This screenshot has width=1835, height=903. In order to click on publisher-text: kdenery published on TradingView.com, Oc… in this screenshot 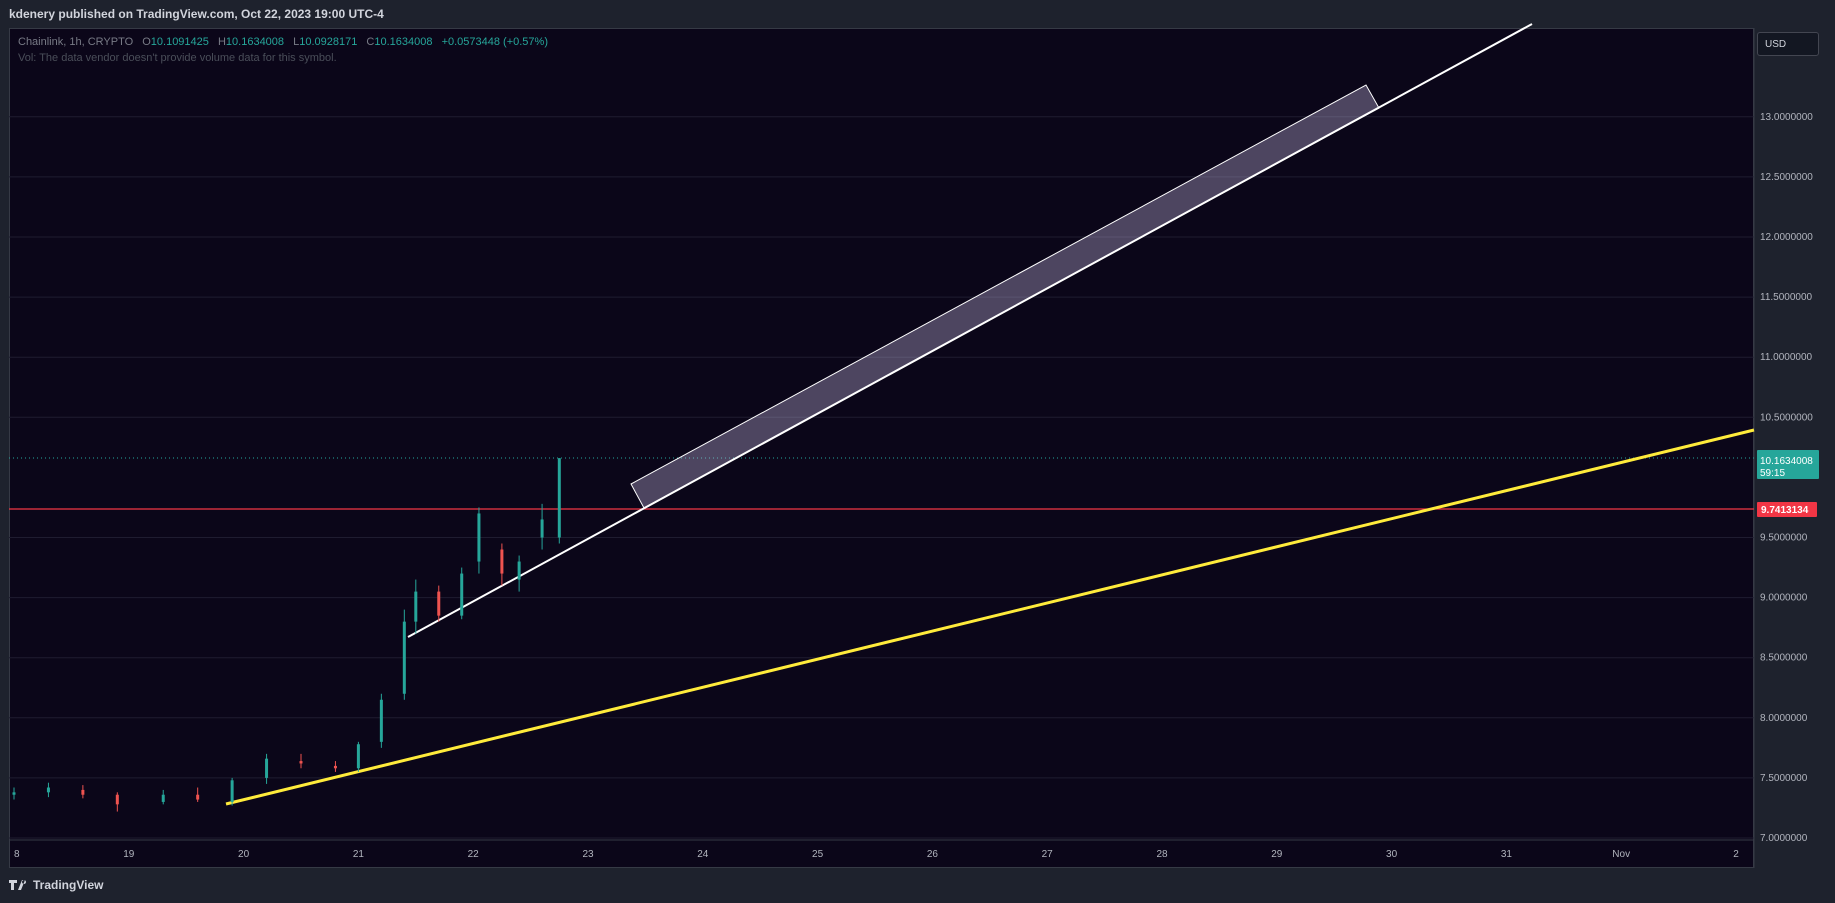, I will do `click(196, 14)`.